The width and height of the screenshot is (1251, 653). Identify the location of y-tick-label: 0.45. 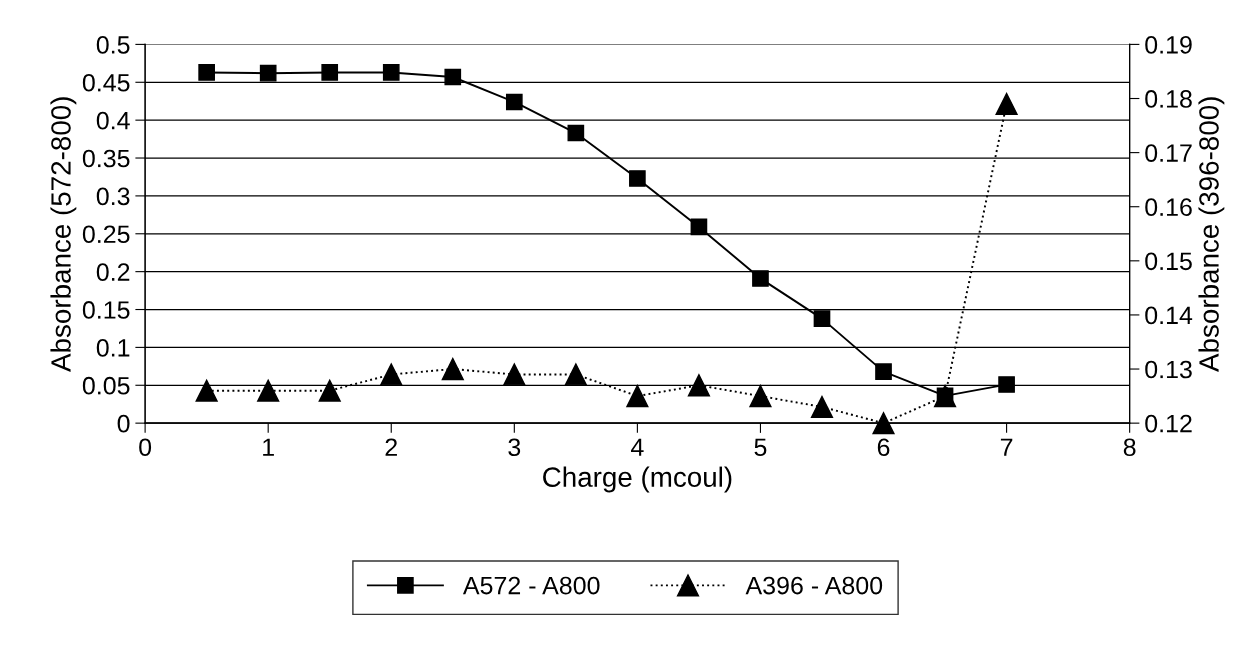
(106, 82).